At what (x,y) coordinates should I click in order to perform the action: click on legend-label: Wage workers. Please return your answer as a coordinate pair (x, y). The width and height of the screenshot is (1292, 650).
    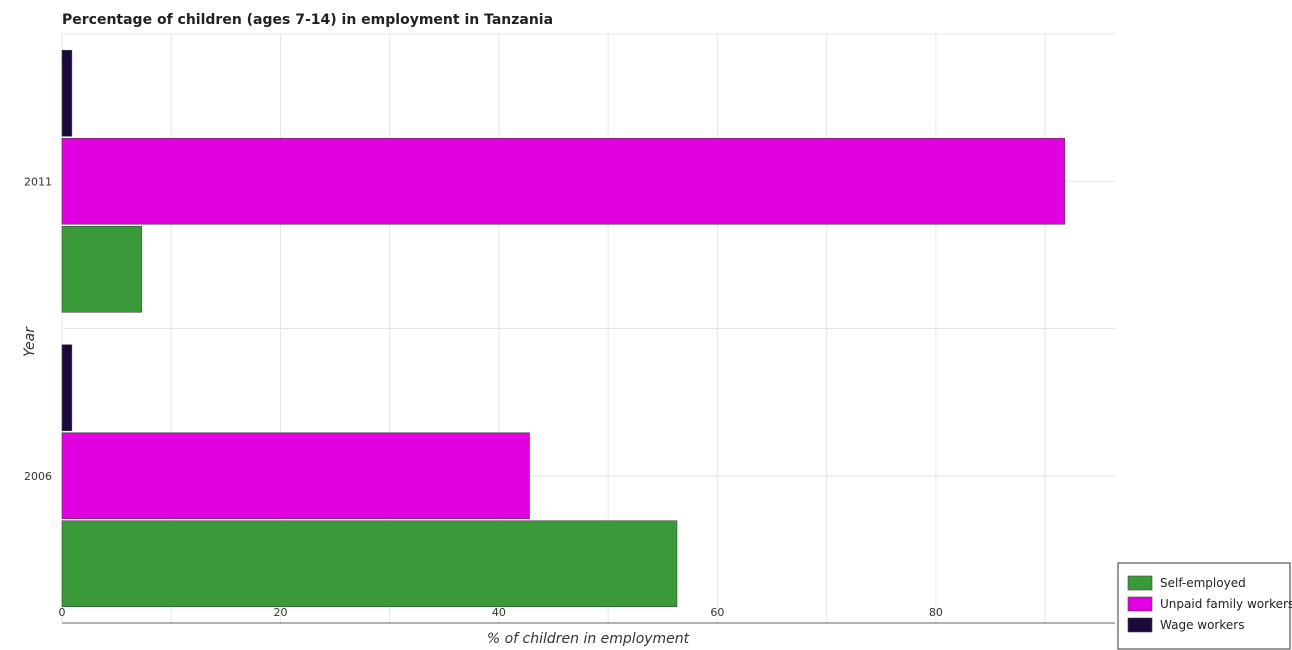
    Looking at the image, I should click on (1202, 625).